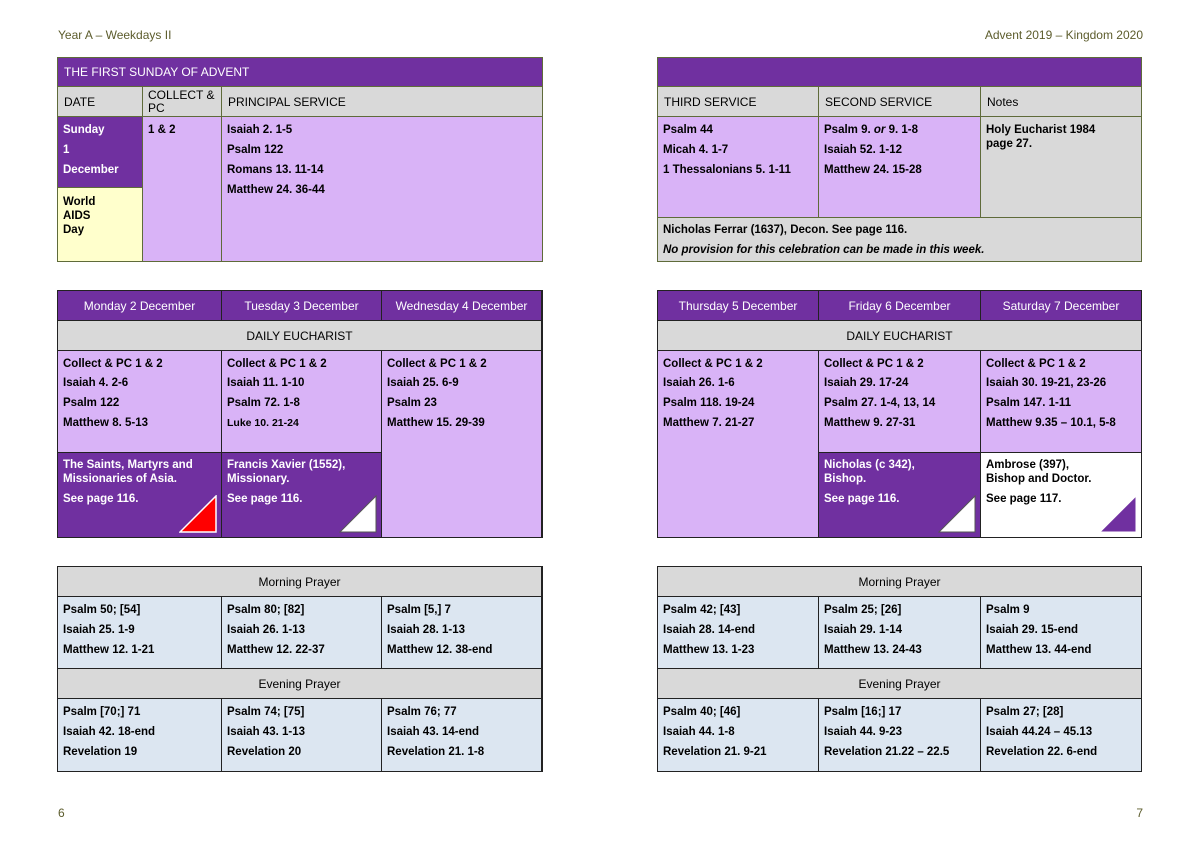  I want to click on day-heading: Saturday 7 December, so click(1061, 305).